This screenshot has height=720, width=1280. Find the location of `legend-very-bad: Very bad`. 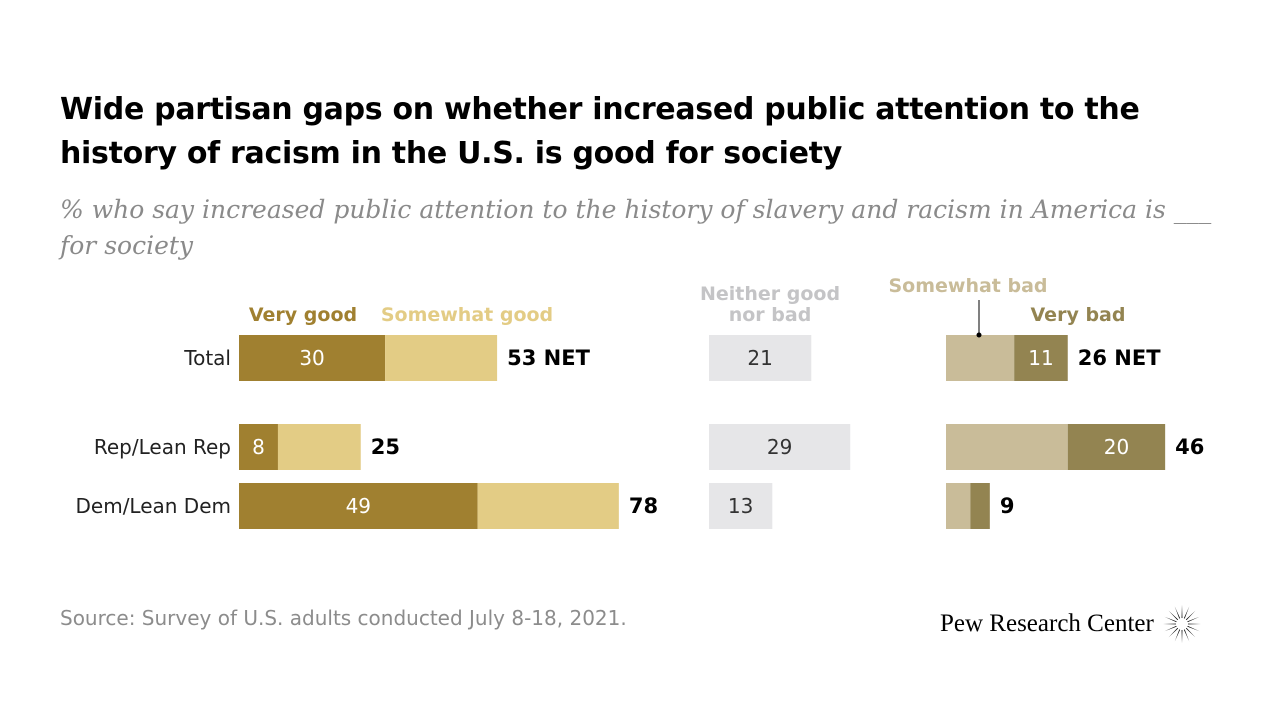

legend-very-bad: Very bad is located at coordinates (1078, 315).